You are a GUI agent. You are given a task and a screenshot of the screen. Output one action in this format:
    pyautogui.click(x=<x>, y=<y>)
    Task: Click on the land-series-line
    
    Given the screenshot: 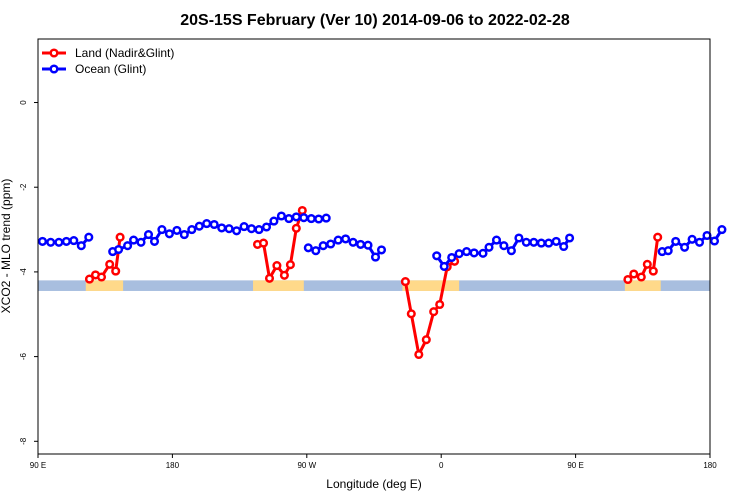 What is the action you would take?
    pyautogui.click(x=429, y=310)
    